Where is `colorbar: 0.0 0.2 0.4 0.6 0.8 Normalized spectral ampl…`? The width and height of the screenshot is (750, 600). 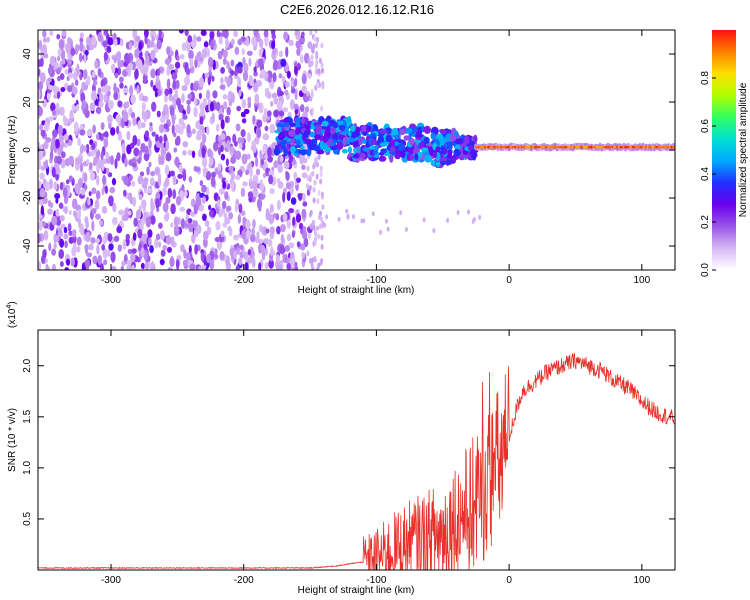 colorbar: 0.0 0.2 0.4 0.6 0.8 Normalized spectral ampl… is located at coordinates (724, 153).